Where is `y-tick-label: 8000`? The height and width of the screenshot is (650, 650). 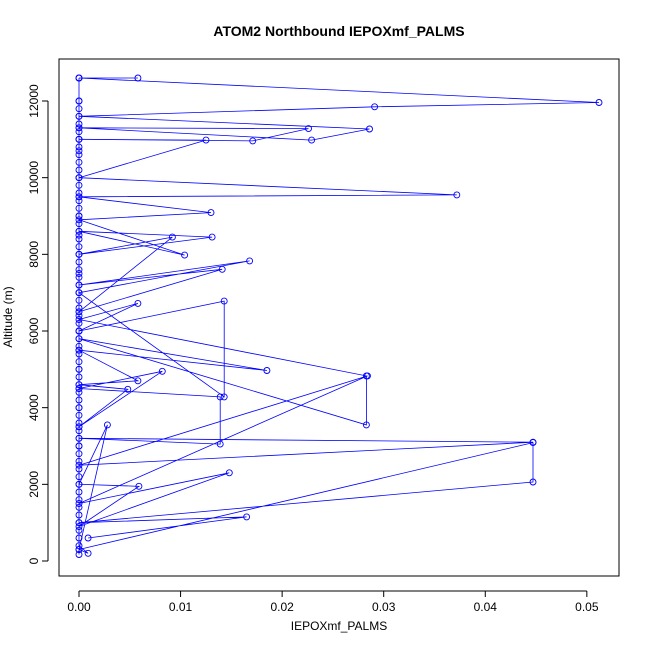
y-tick-label: 8000 is located at coordinates (34, 254).